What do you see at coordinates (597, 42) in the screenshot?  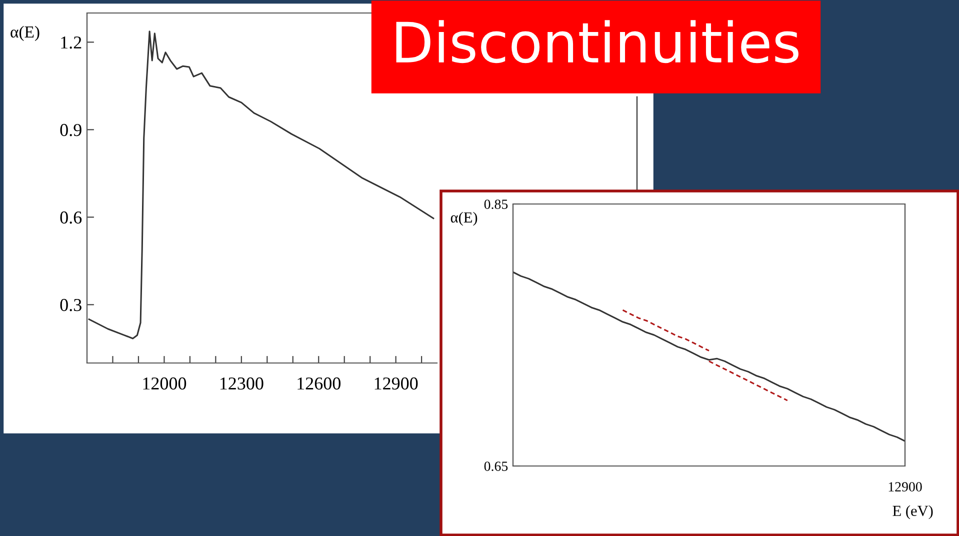 I see `text: Discontinuities` at bounding box center [597, 42].